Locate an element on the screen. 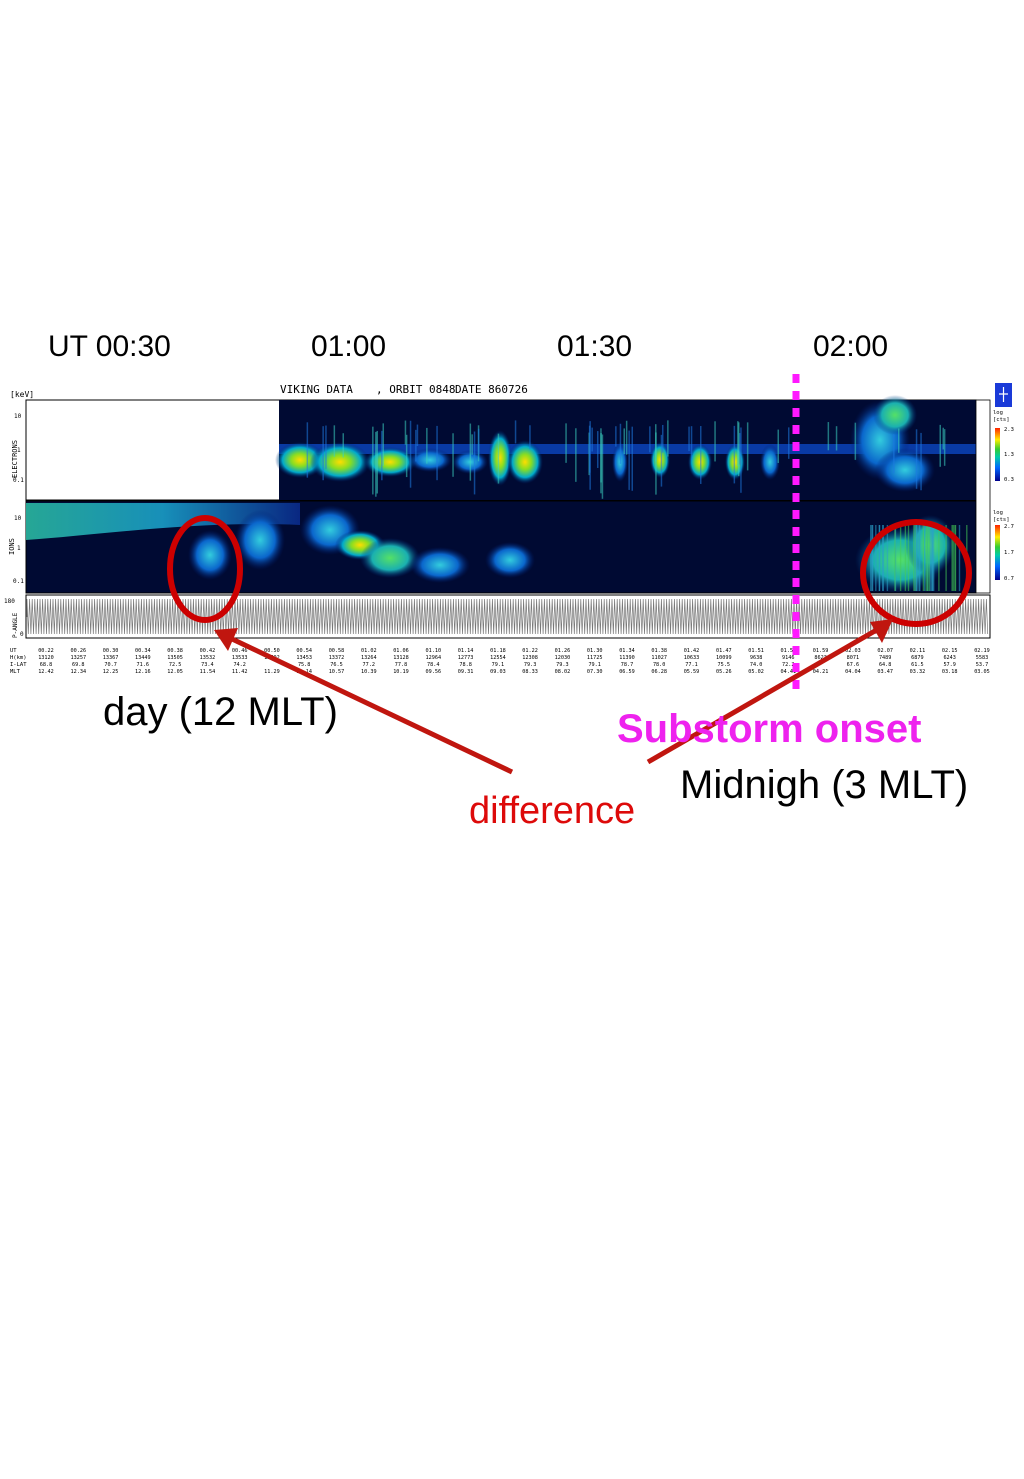 The height and width of the screenshot is (1479, 1024). ephemeris-cell-ilat: 78.0 is located at coordinates (659, 665).